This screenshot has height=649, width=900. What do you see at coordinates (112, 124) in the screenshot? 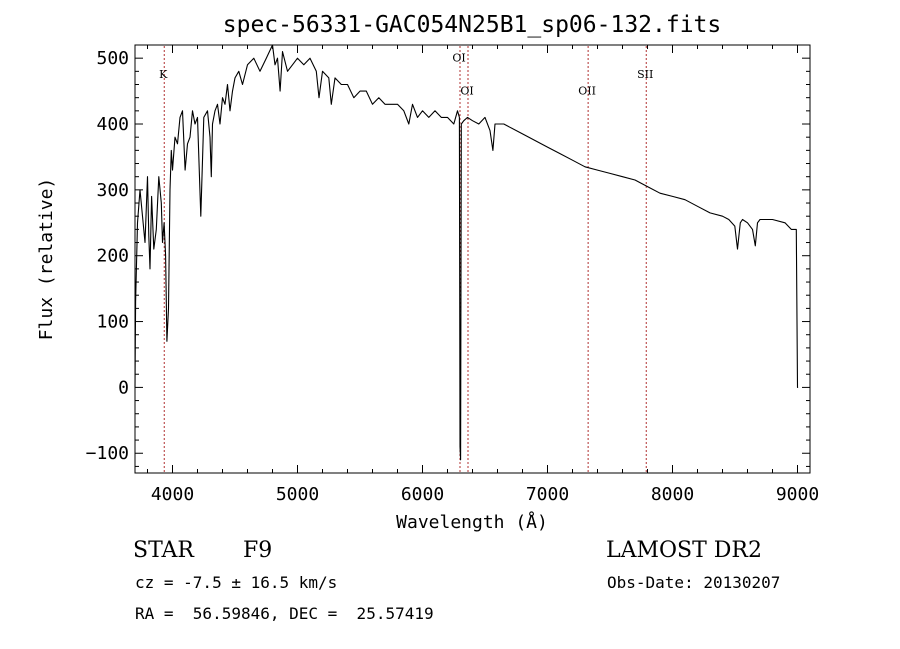
I see `y-tick-label: 400` at bounding box center [112, 124].